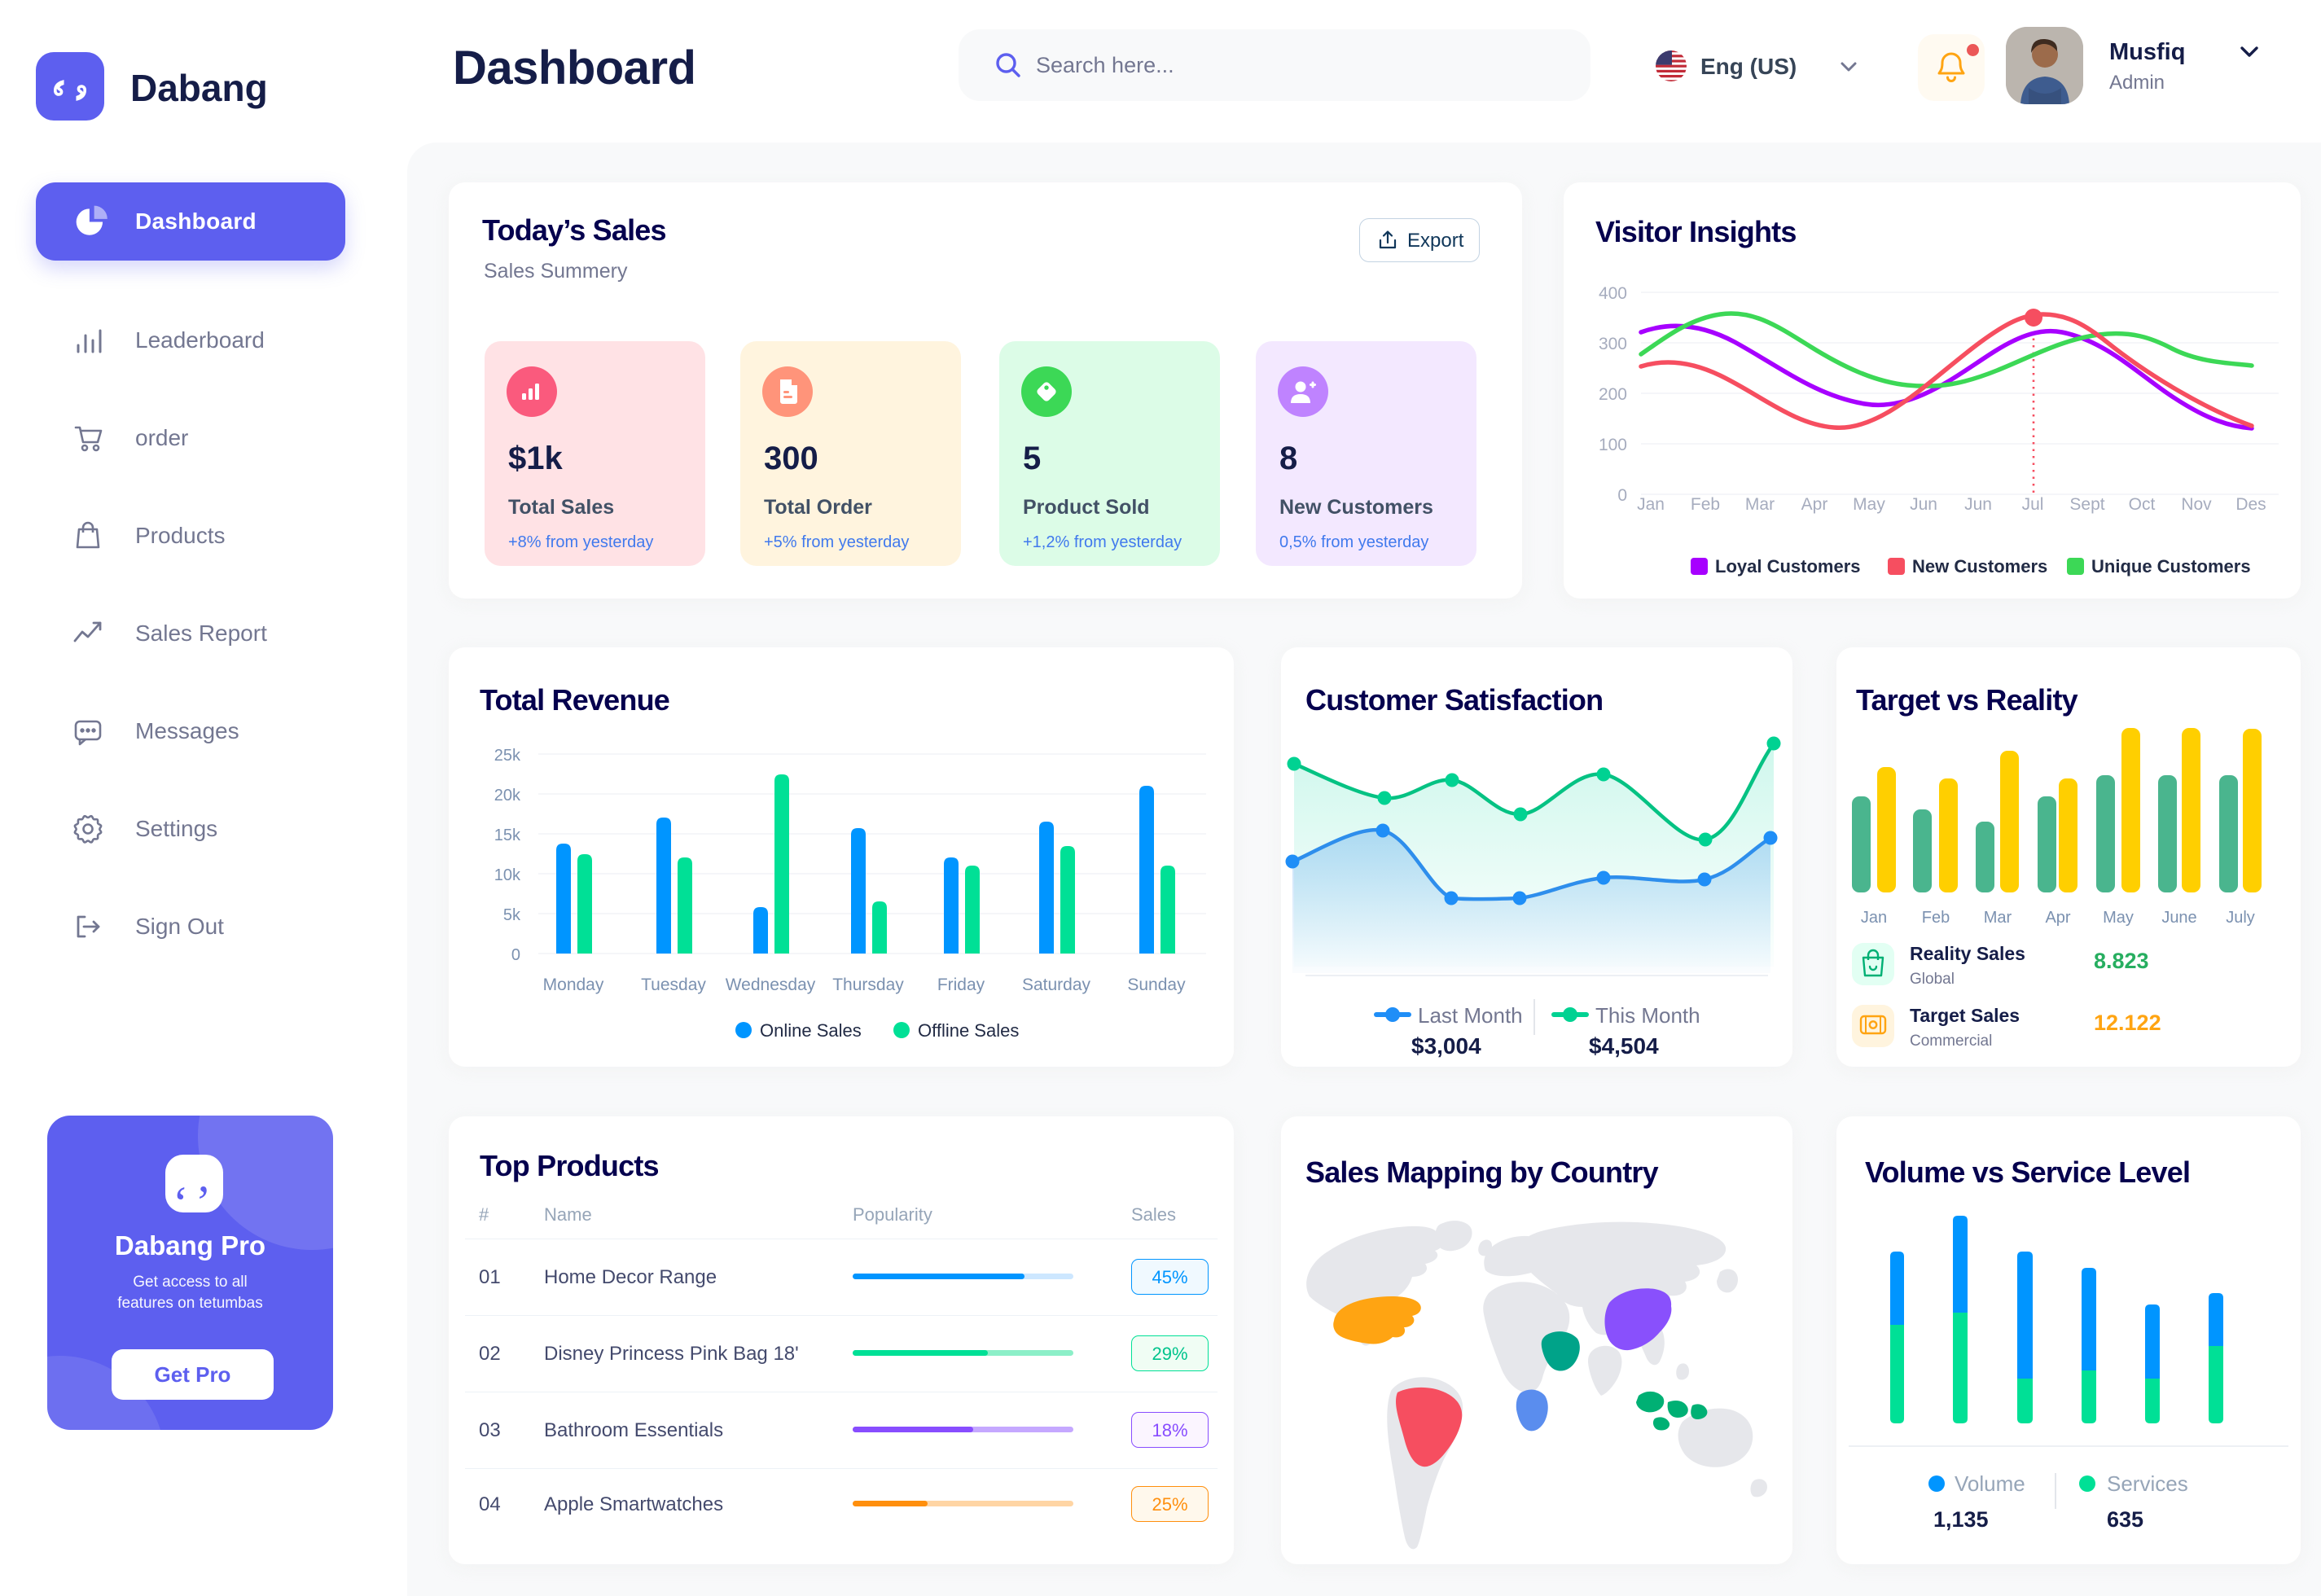  What do you see at coordinates (961, 985) in the screenshot?
I see `svg-text: Friday` at bounding box center [961, 985].